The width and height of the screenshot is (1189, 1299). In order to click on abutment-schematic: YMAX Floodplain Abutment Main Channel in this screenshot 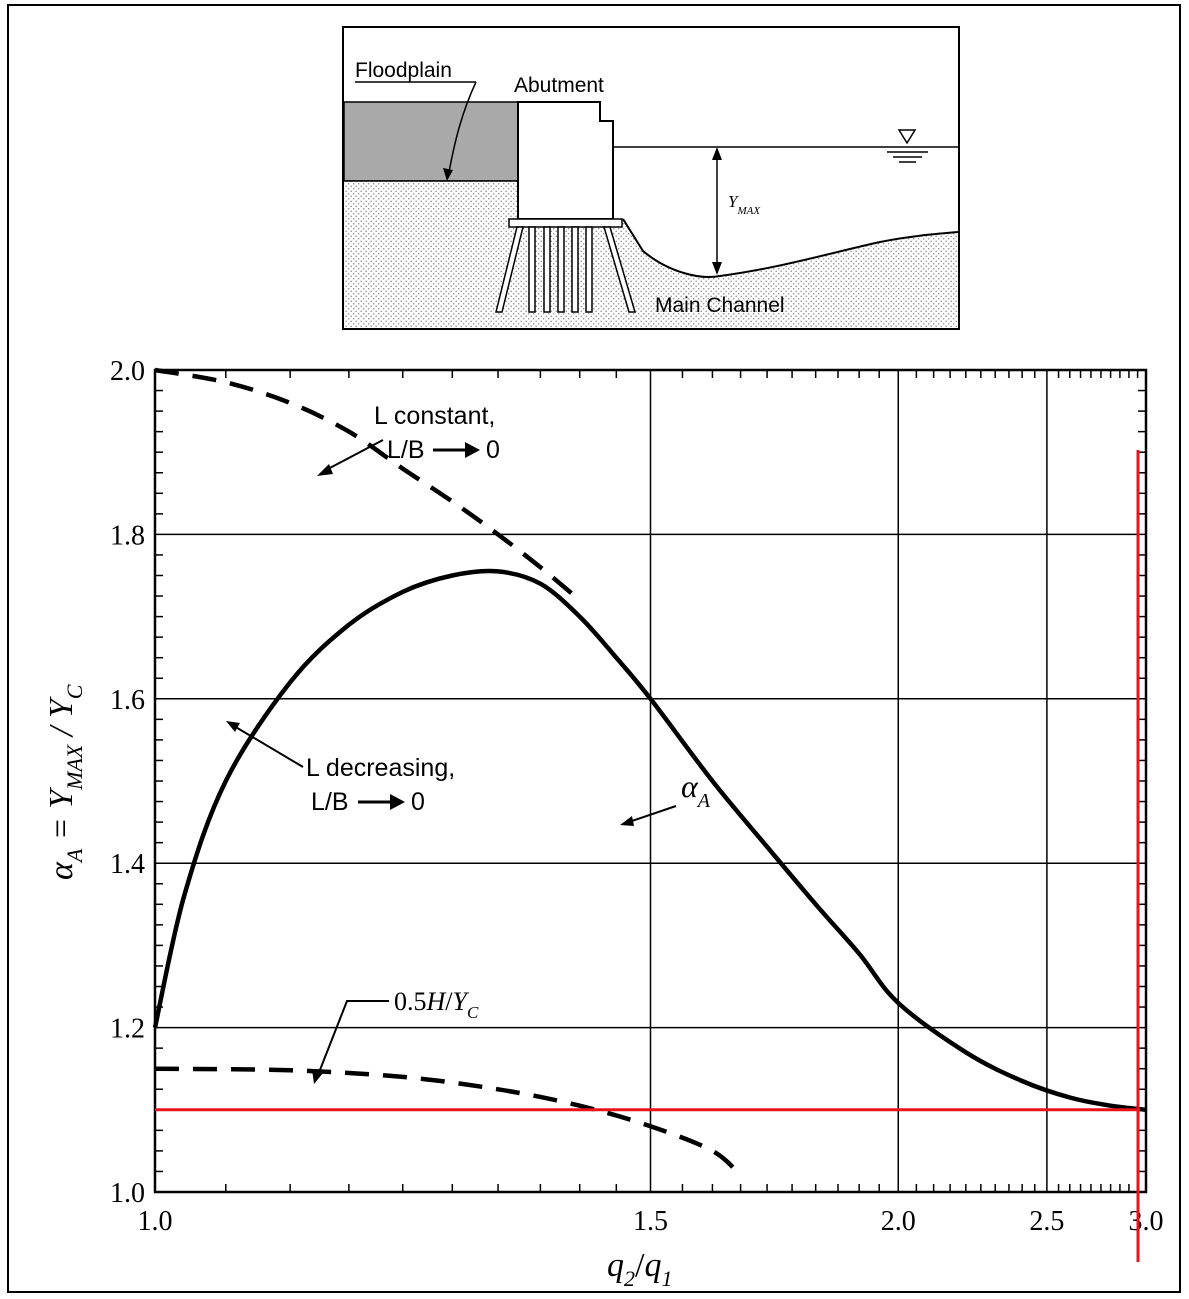, I will do `click(651, 178)`.